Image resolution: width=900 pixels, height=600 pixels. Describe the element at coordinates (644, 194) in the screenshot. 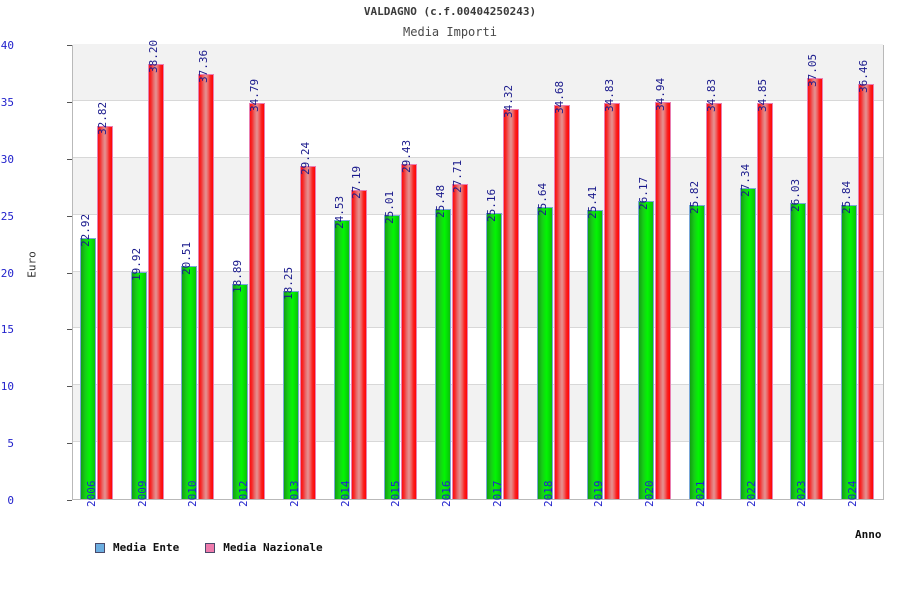

I see `bar-value-label: 26.17` at that location.